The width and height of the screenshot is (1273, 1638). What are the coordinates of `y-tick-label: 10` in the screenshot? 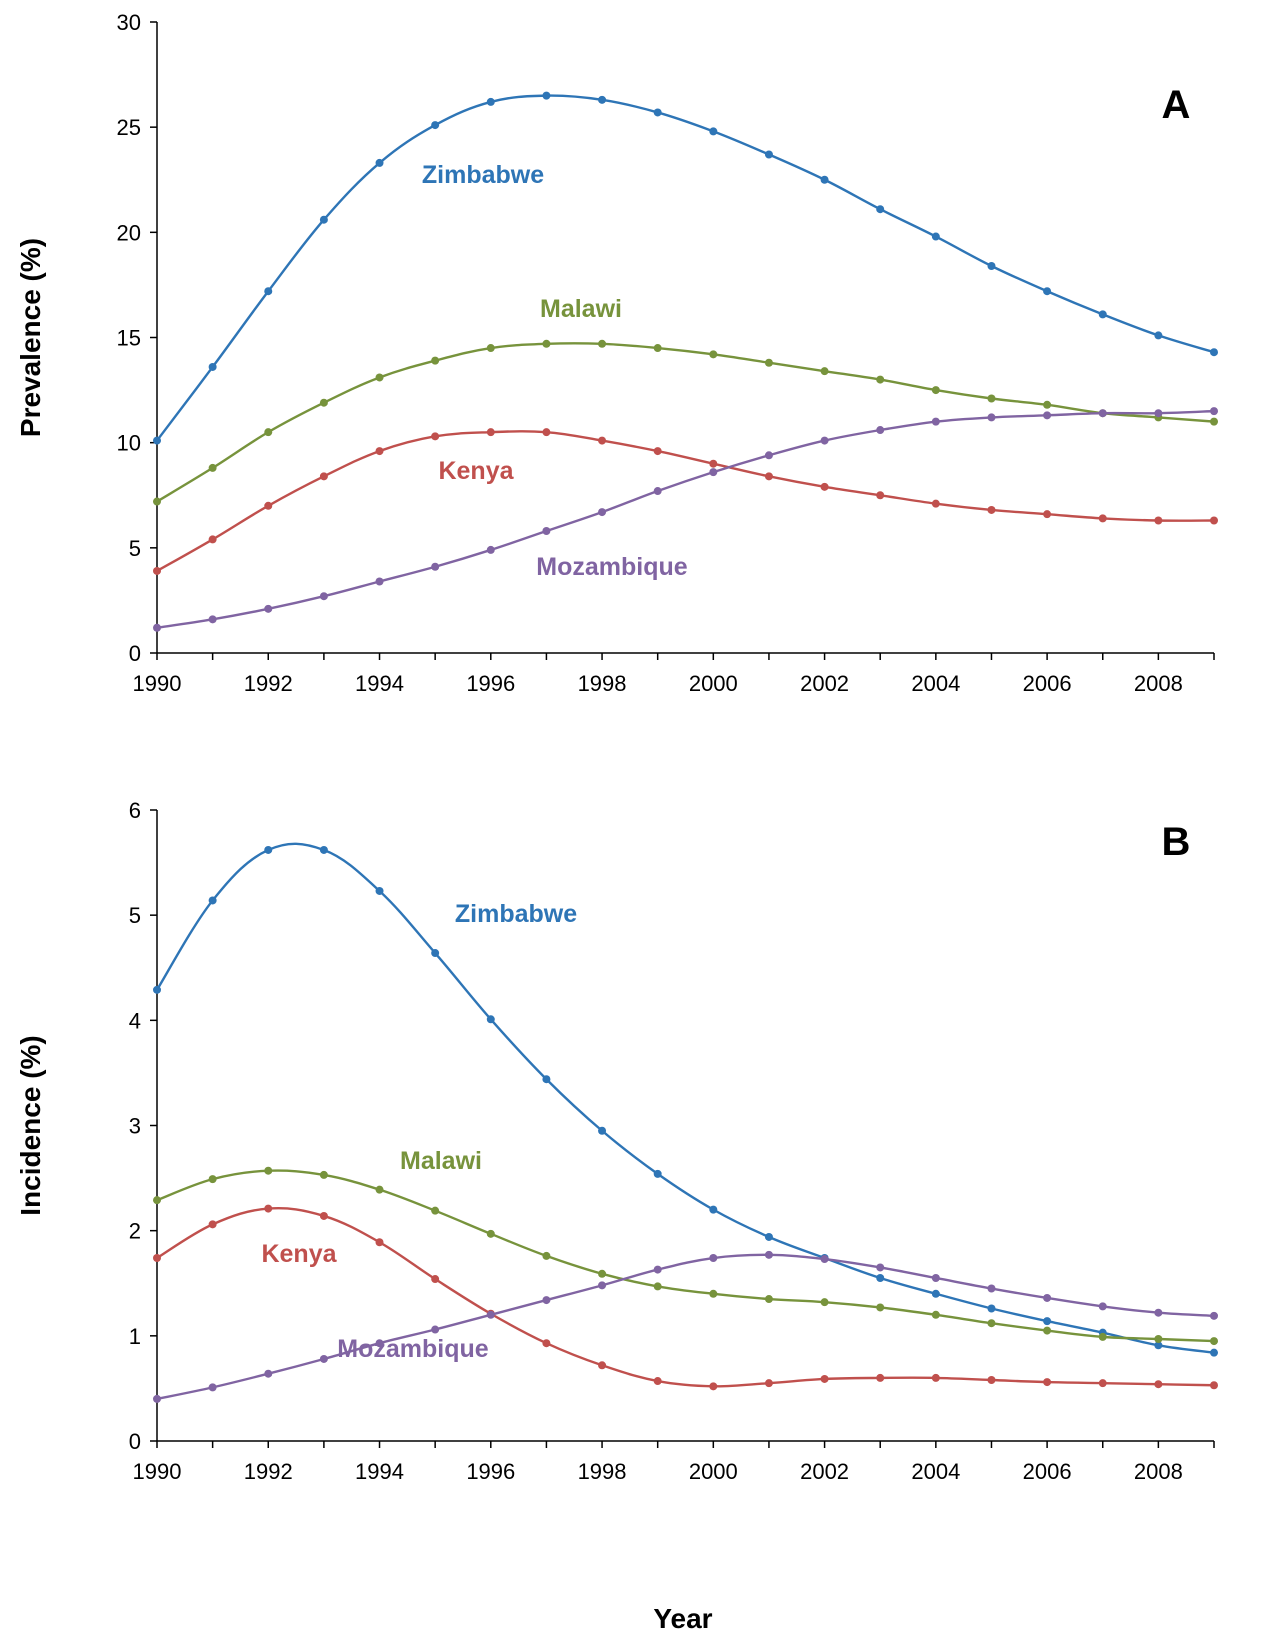 It's located at (129, 443).